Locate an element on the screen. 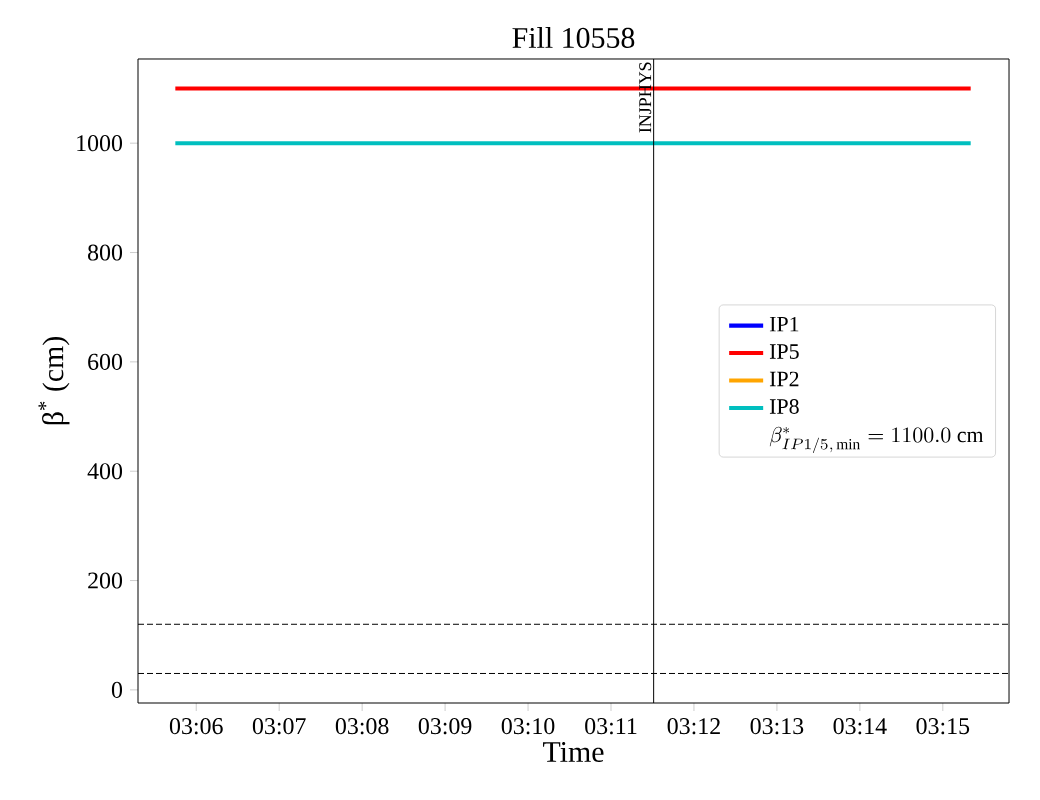  y-tick-label: 400 is located at coordinates (105, 471).